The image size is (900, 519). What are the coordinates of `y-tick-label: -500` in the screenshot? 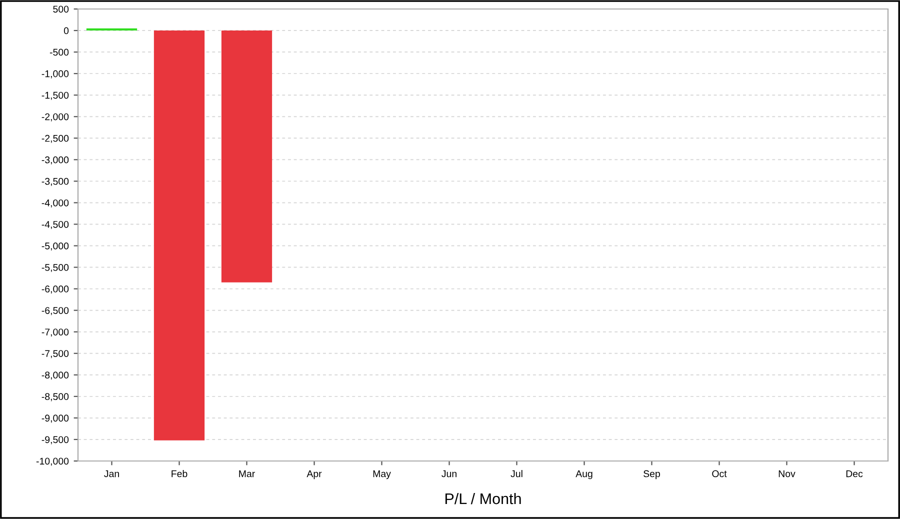 It's located at (59, 52).